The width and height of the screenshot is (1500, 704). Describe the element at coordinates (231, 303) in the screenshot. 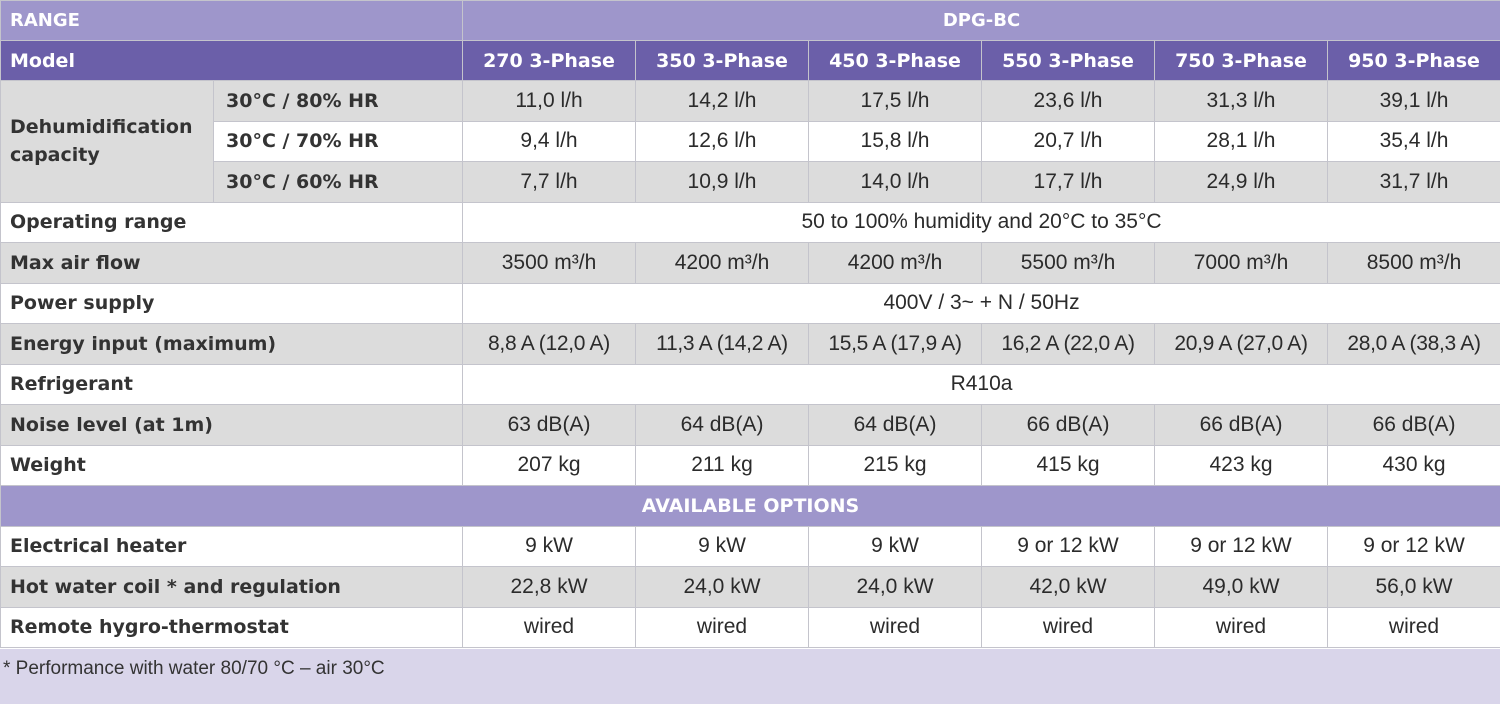

I see `row-label: Power supply` at that location.